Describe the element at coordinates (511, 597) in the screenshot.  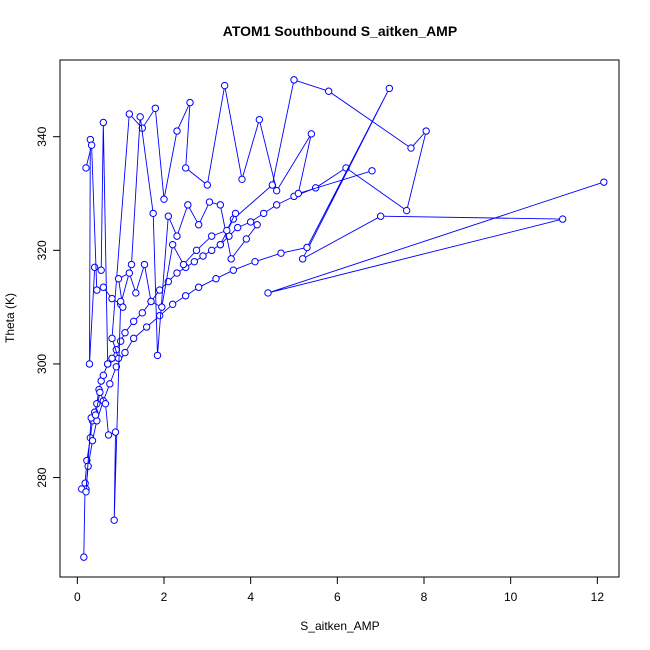
I see `x-tick-label: 10` at that location.